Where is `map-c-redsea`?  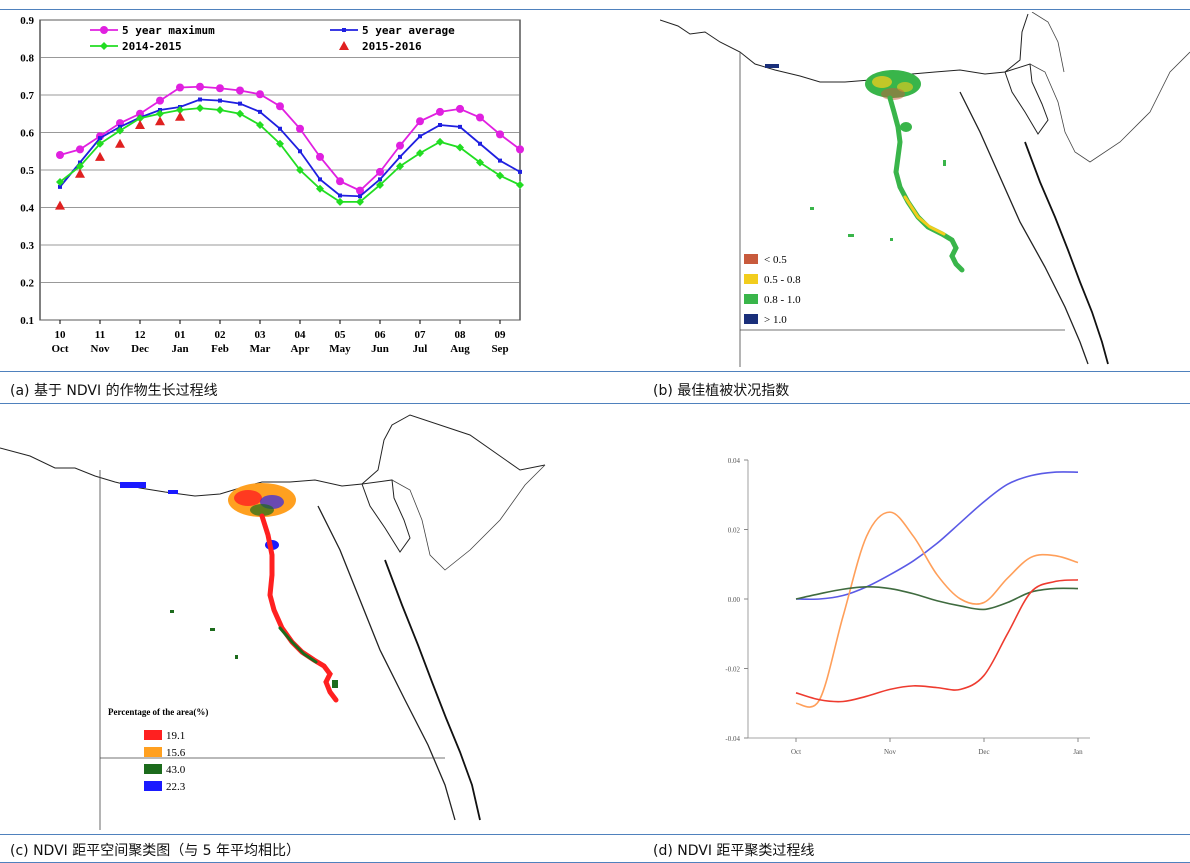 map-c-redsea is located at coordinates (432, 690).